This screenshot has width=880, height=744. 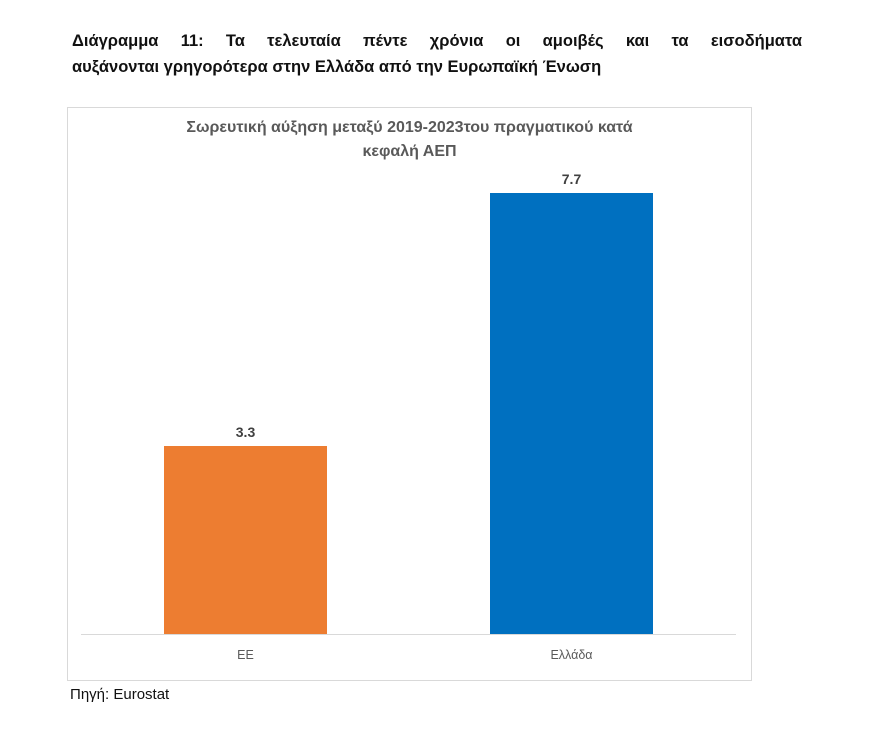 What do you see at coordinates (245, 540) in the screenshot?
I see `bar-ee` at bounding box center [245, 540].